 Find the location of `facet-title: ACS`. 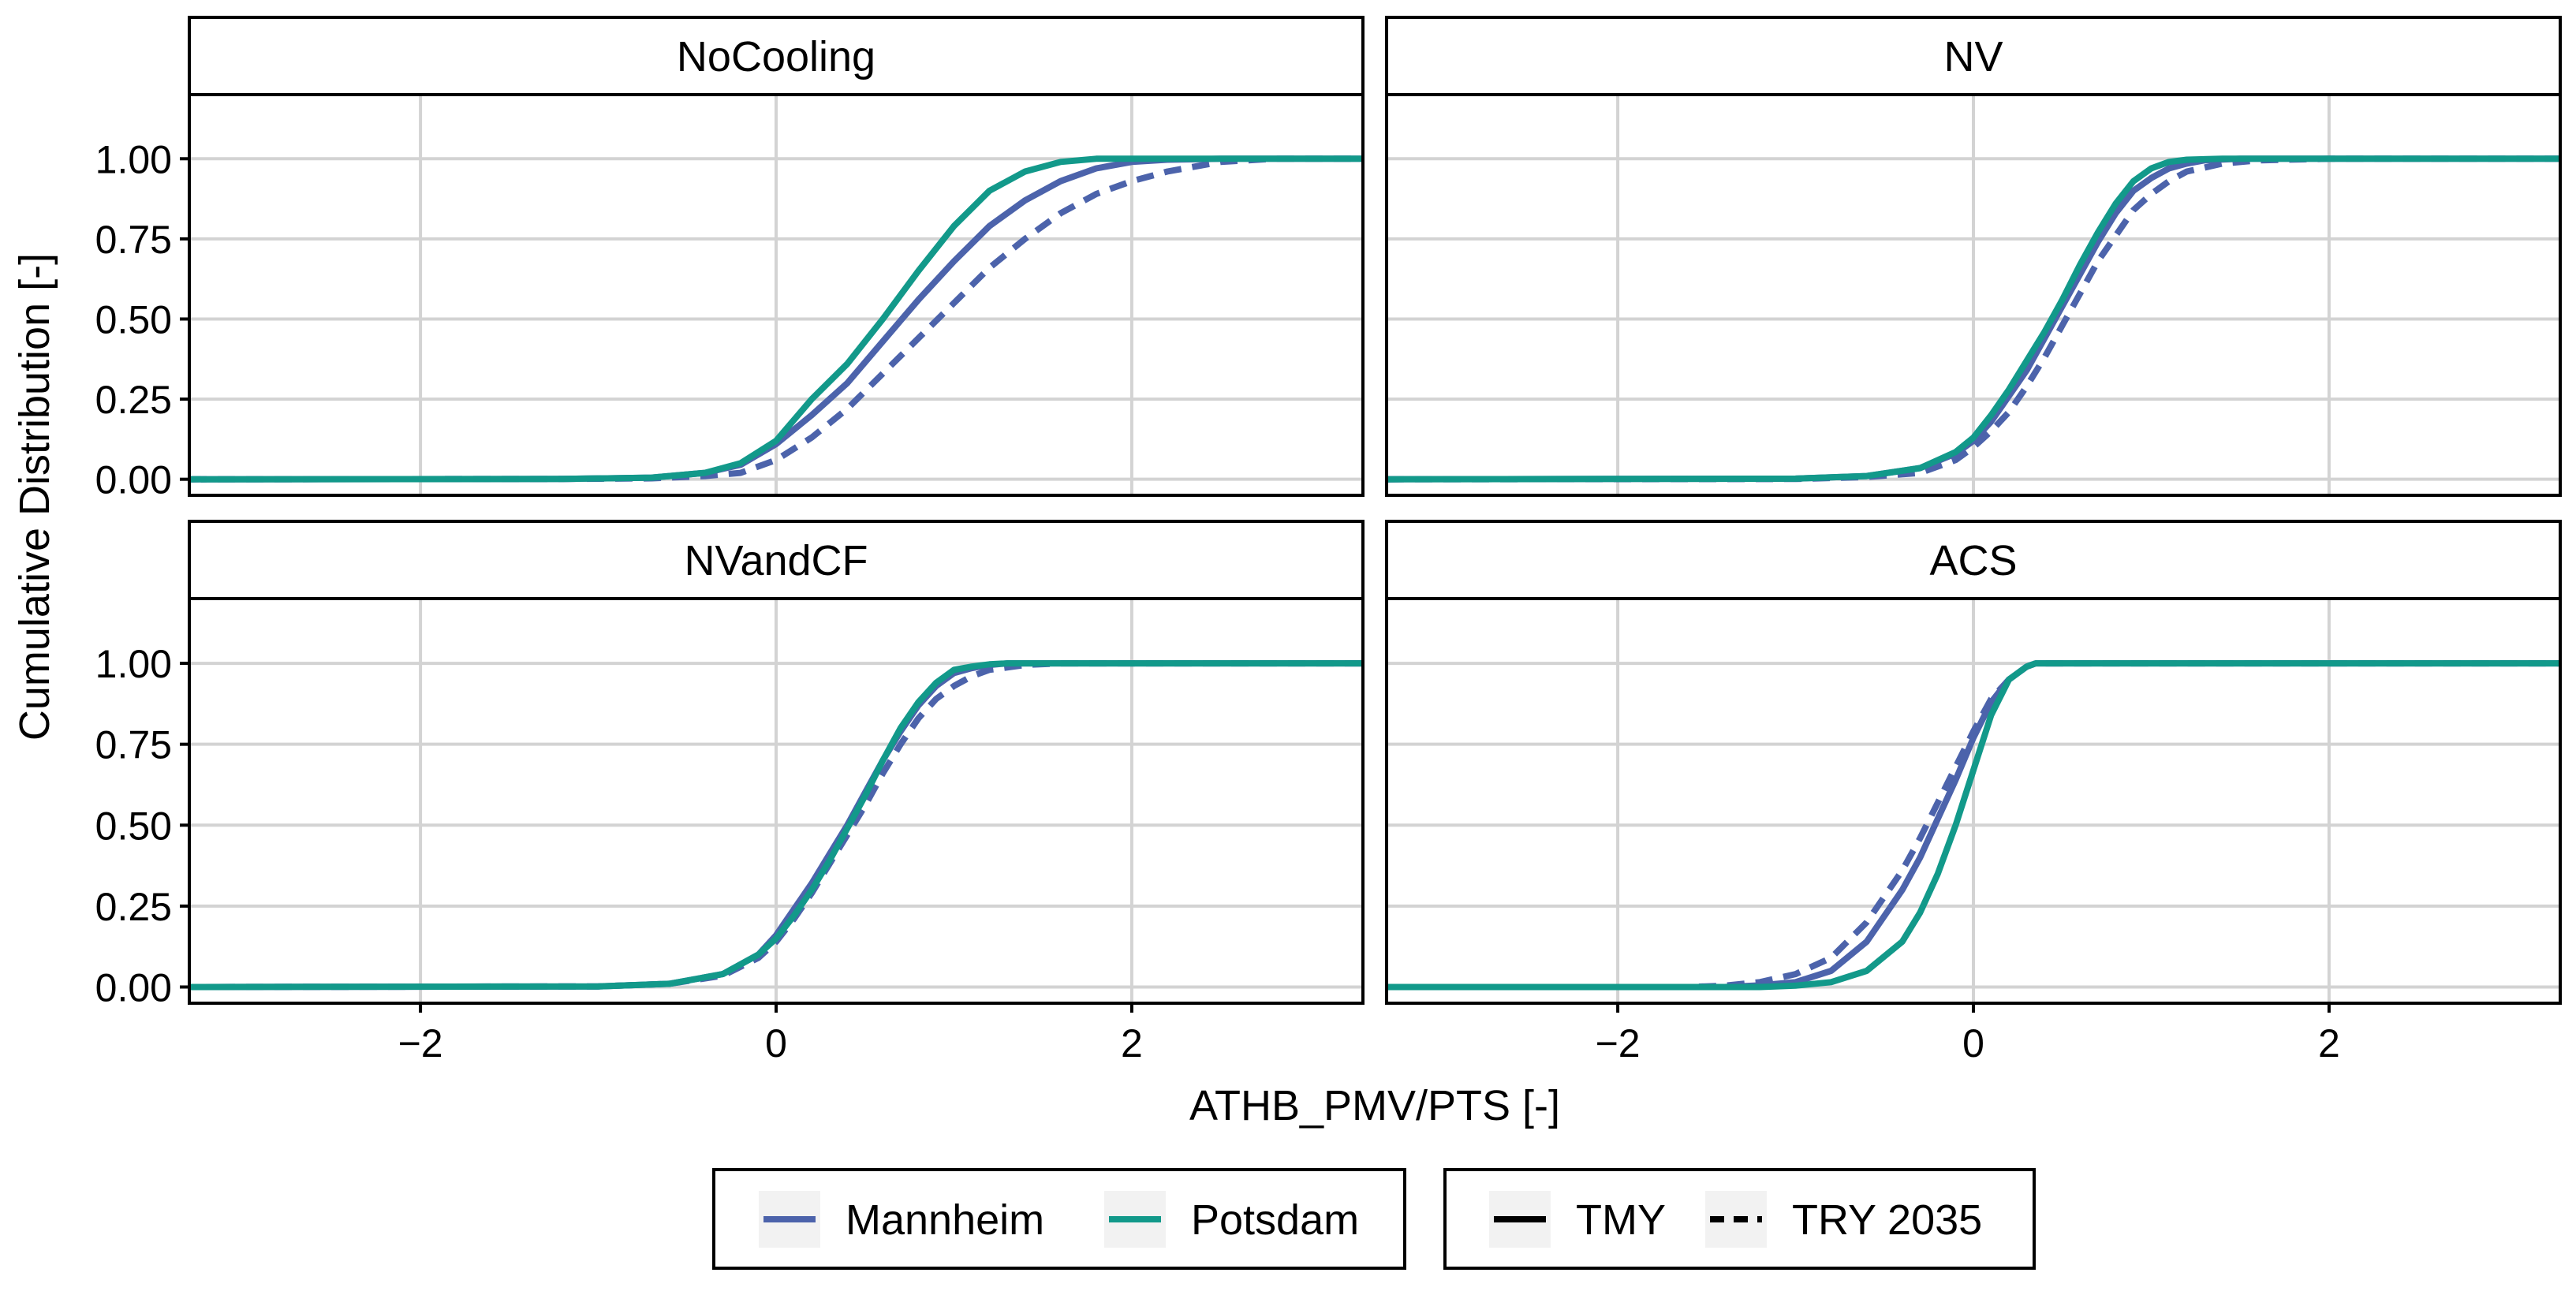

facet-title: ACS is located at coordinates (1973, 560).